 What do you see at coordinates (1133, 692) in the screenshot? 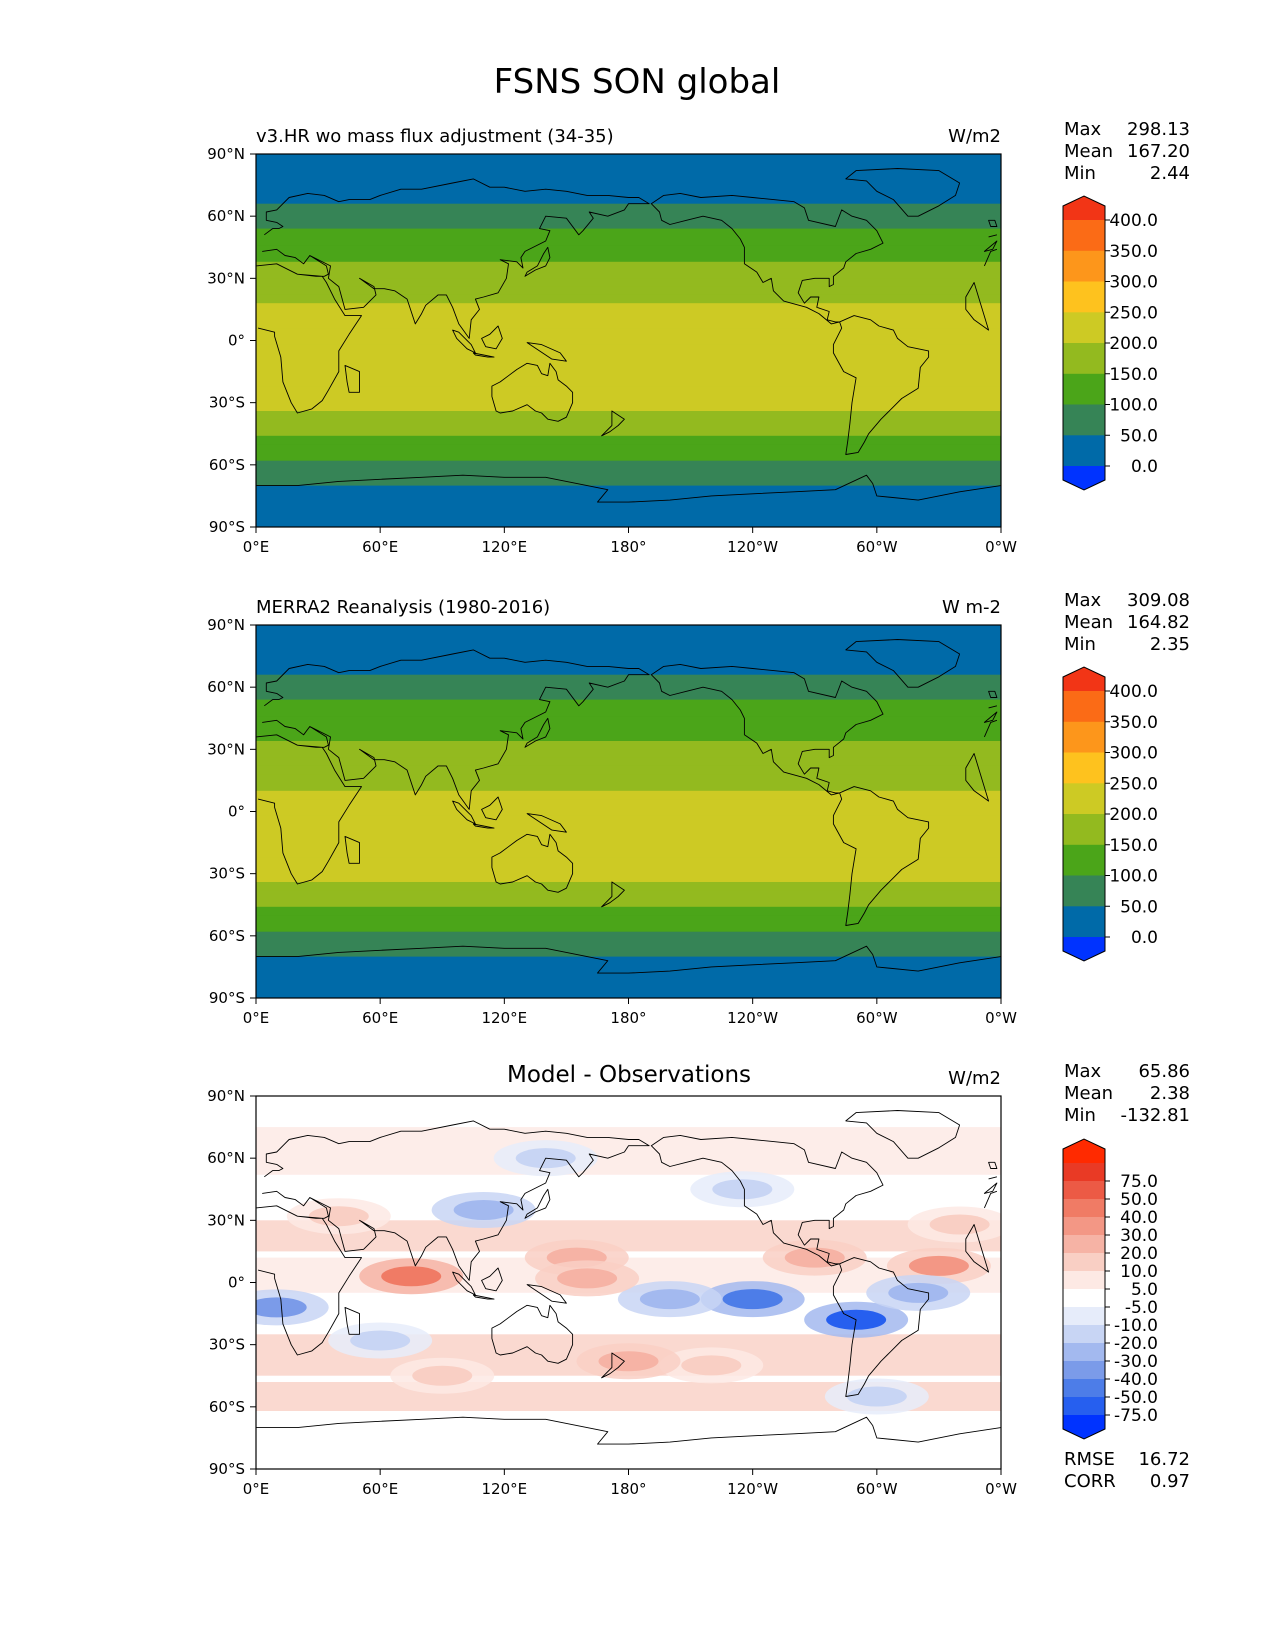
I see `colorbar-tick-label: 400.0` at bounding box center [1133, 692].